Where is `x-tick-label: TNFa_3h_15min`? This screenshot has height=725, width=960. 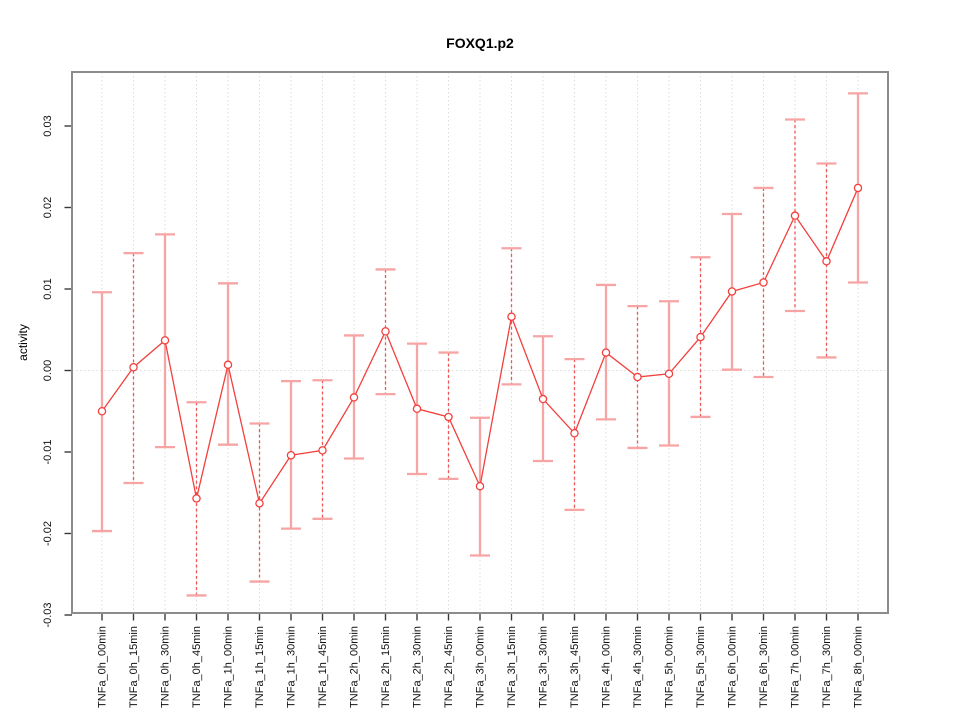
x-tick-label: TNFa_3h_15min is located at coordinates (512, 667).